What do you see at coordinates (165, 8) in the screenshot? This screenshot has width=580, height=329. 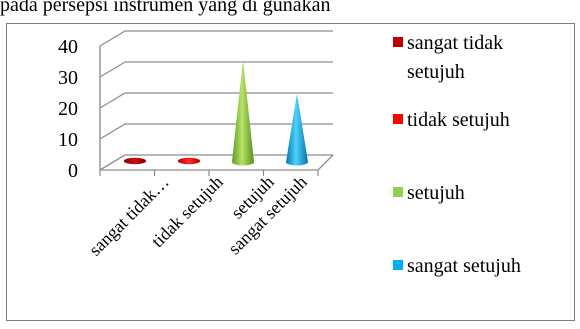 I see `partial-caption-text: pada persepsi instrumen yang di gunakan` at bounding box center [165, 8].